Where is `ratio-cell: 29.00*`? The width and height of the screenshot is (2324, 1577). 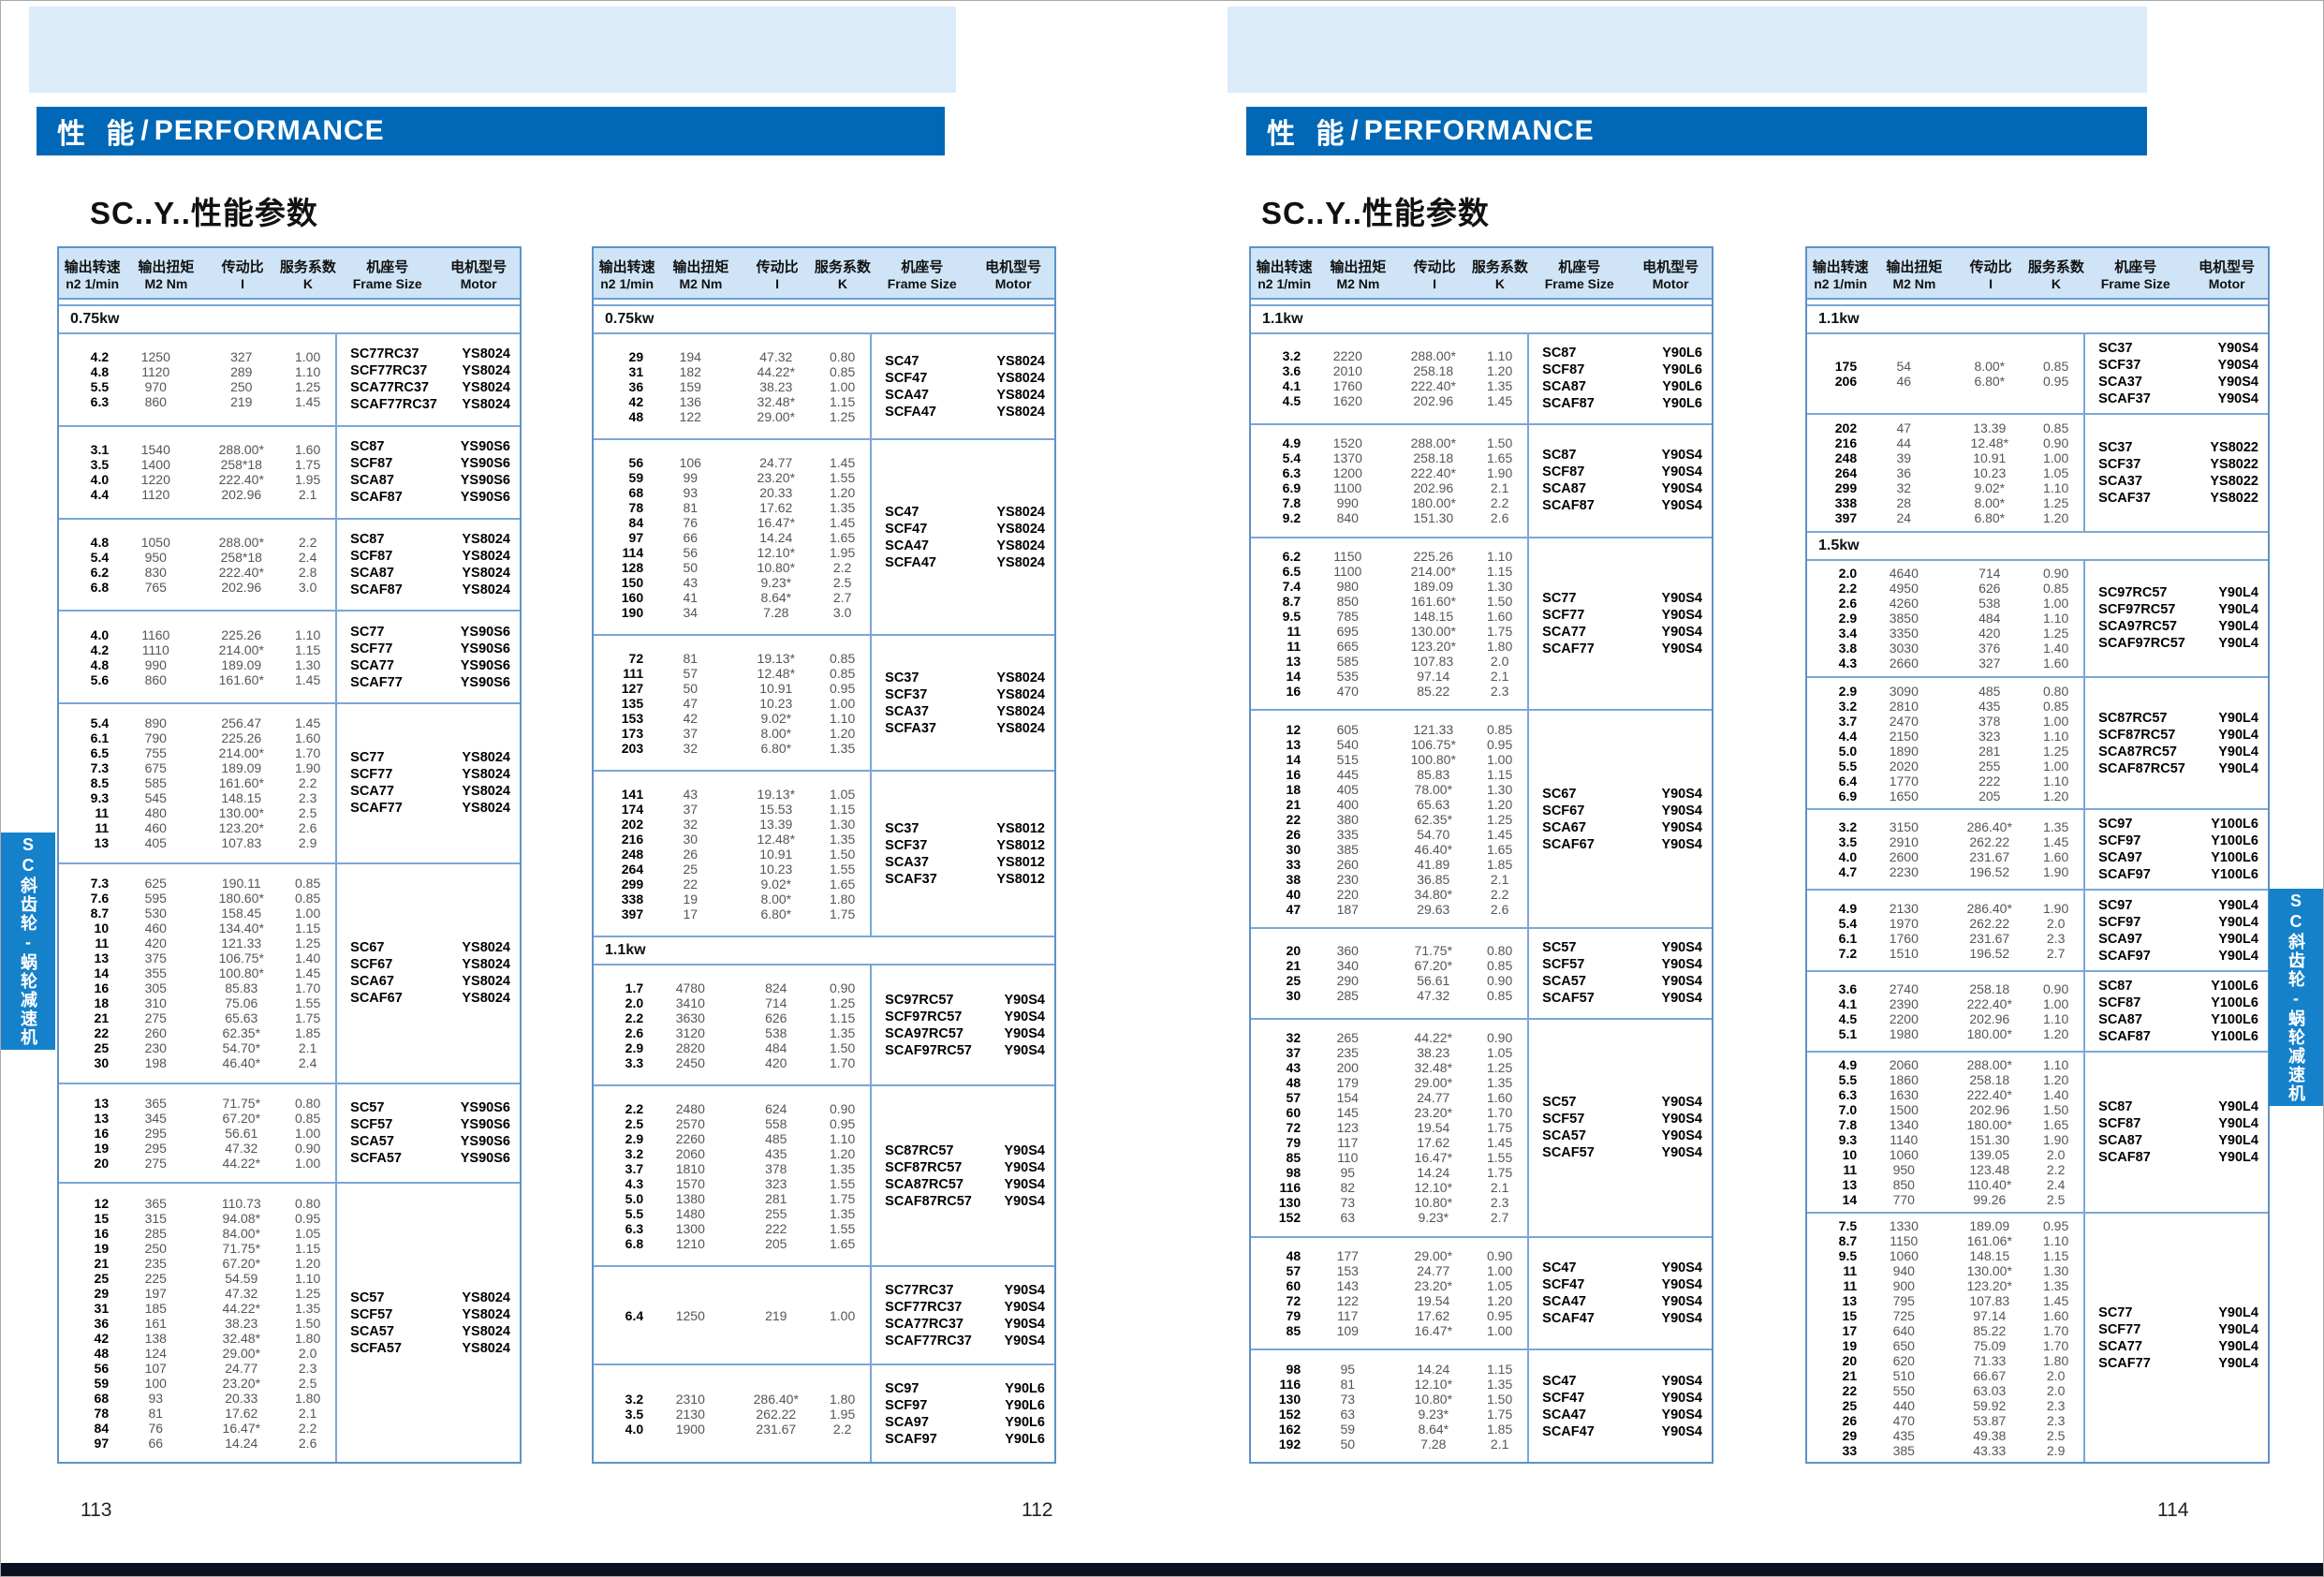 ratio-cell: 29.00* is located at coordinates (1433, 1083).